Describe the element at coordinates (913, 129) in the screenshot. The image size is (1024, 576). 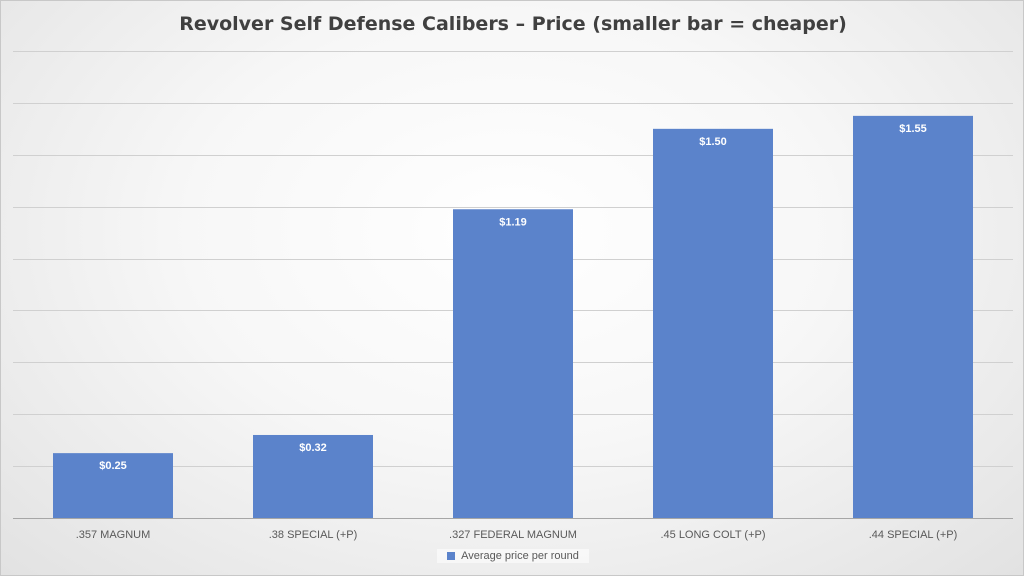
I see `data-label: $1.55` at that location.